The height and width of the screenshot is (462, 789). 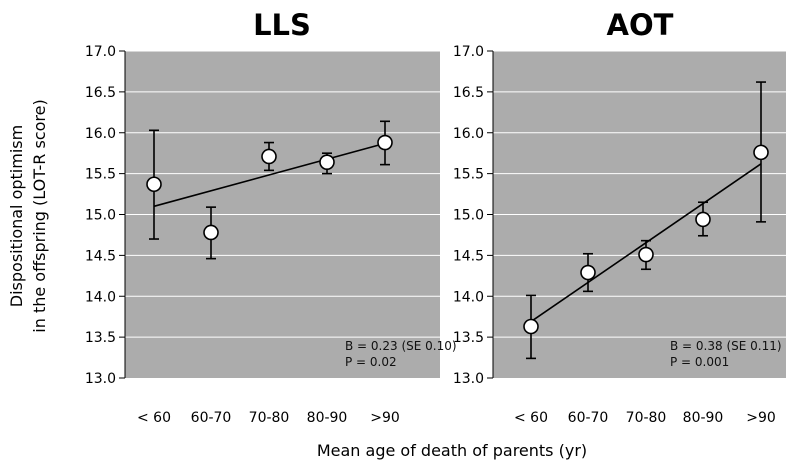 What do you see at coordinates (371, 362) in the screenshot?
I see `stats-p-value: P = 0.02` at bounding box center [371, 362].